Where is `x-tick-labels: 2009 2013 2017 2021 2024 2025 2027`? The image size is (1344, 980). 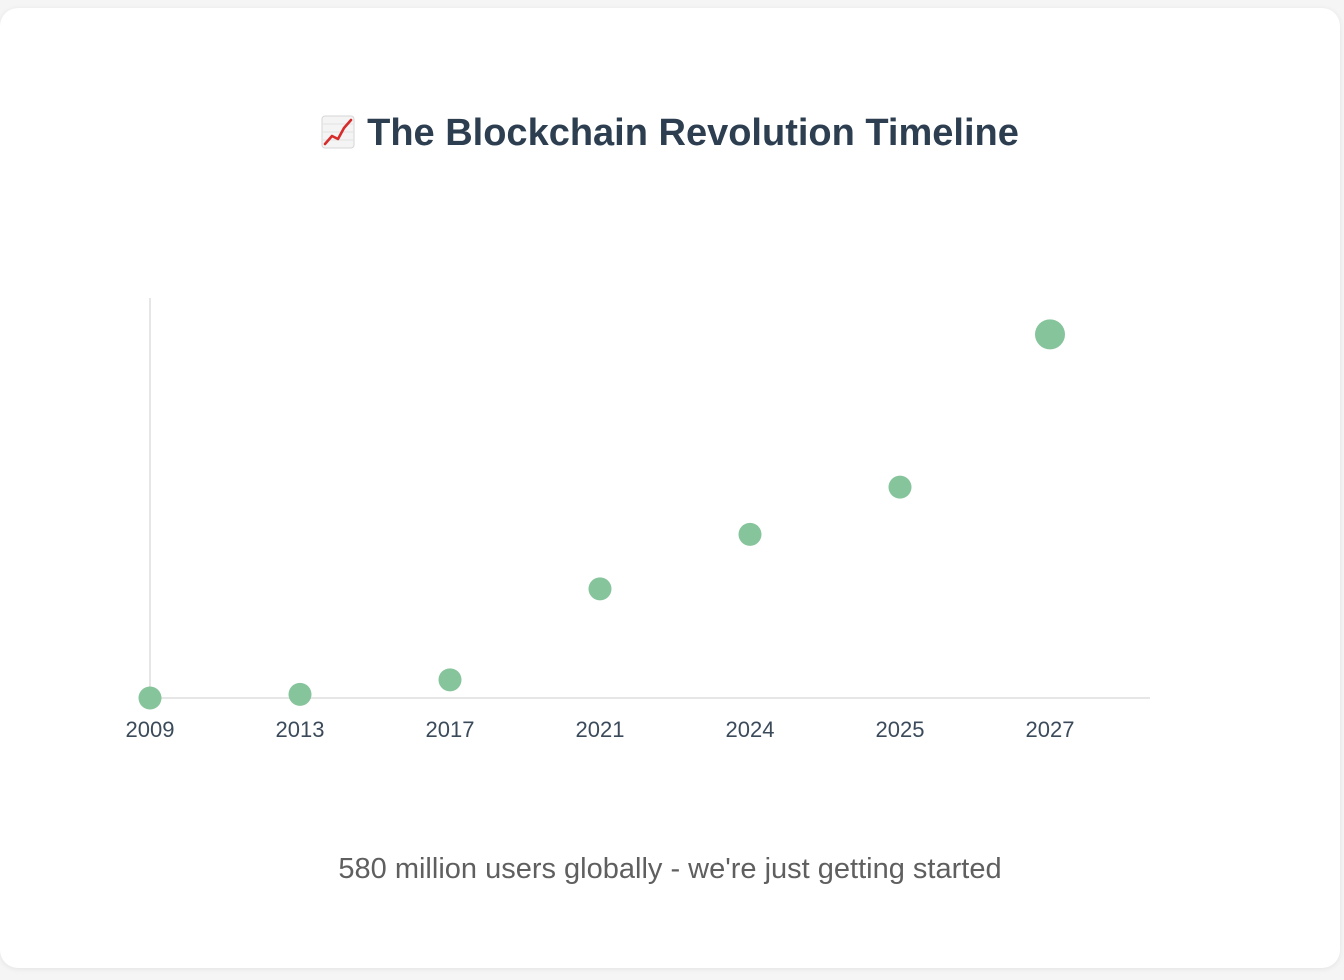 x-tick-labels: 2009 2013 2017 2021 2024 2025 2027 is located at coordinates (600, 729).